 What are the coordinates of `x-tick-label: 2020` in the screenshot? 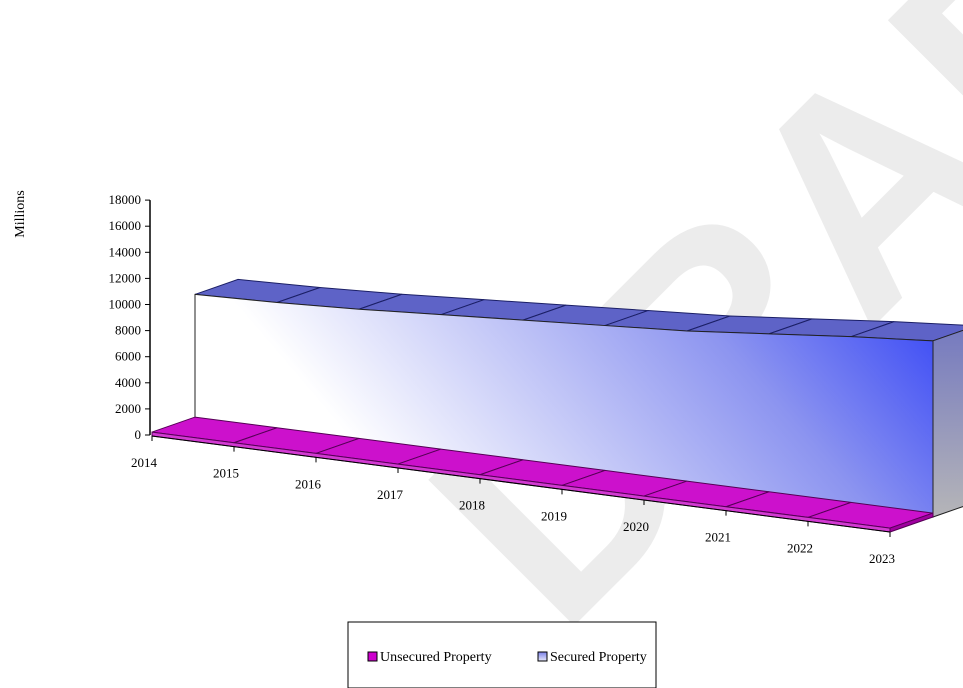 It's located at (636, 526).